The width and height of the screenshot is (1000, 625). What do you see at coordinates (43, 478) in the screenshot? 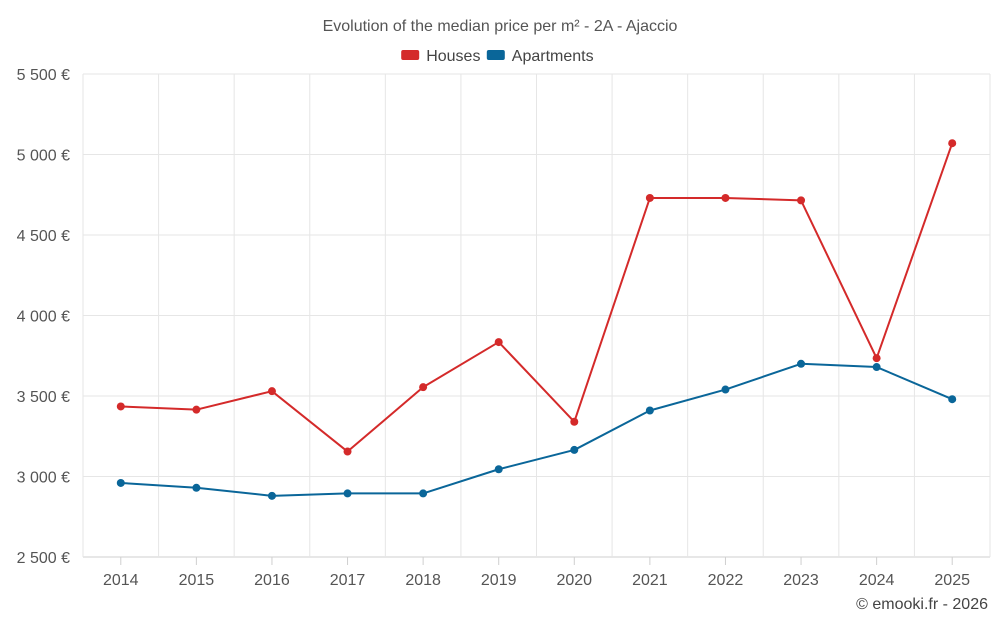
I see `y-tick-label: 3 000 €` at bounding box center [43, 478].